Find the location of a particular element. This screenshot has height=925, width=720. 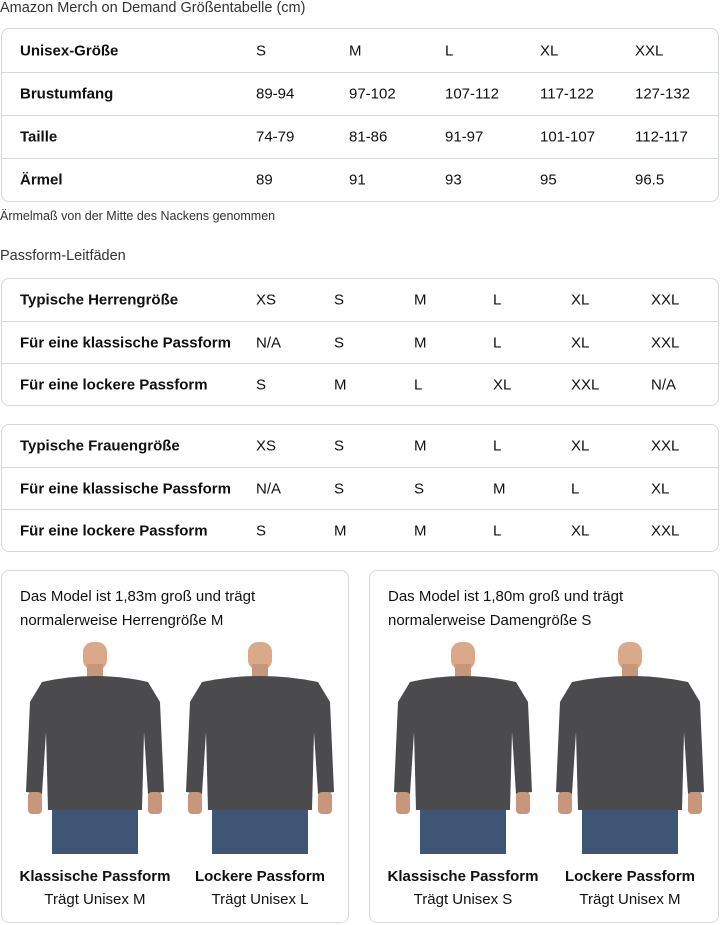

row-label: Brustumfang is located at coordinates (67, 94).